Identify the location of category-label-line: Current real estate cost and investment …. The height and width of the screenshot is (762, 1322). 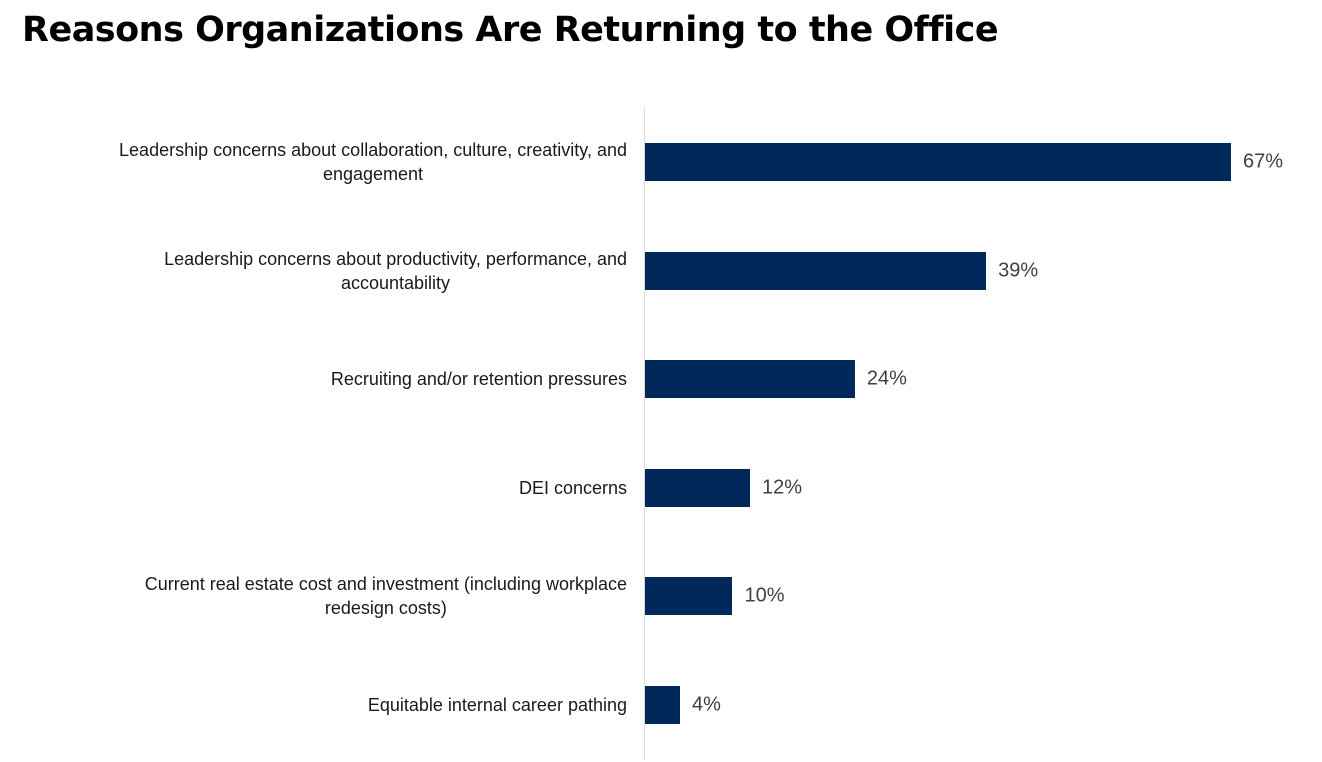
(385, 584).